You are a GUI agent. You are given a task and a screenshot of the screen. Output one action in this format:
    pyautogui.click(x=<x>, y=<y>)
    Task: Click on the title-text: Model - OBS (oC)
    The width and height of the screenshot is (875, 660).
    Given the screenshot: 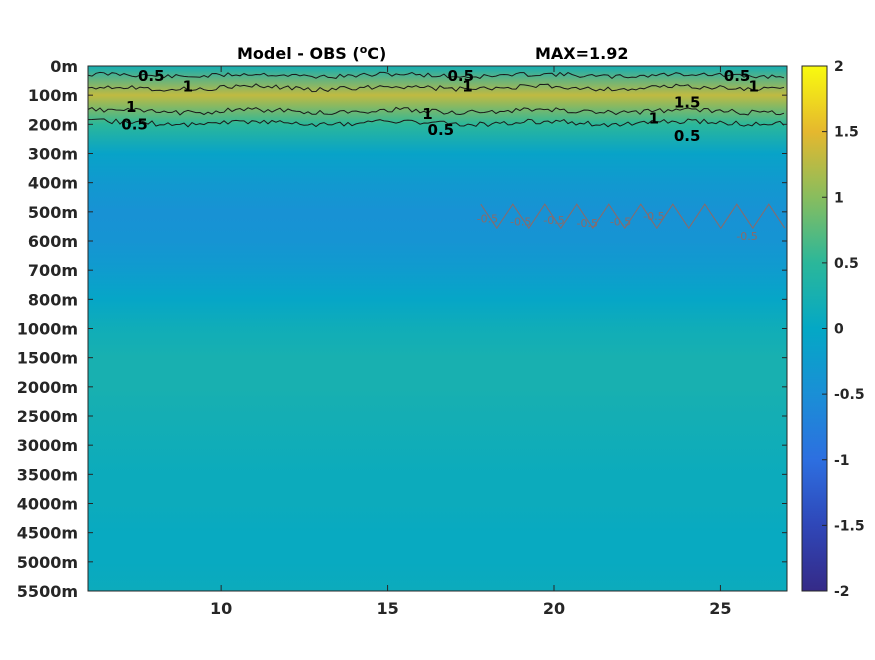 What is the action you would take?
    pyautogui.click(x=311, y=53)
    